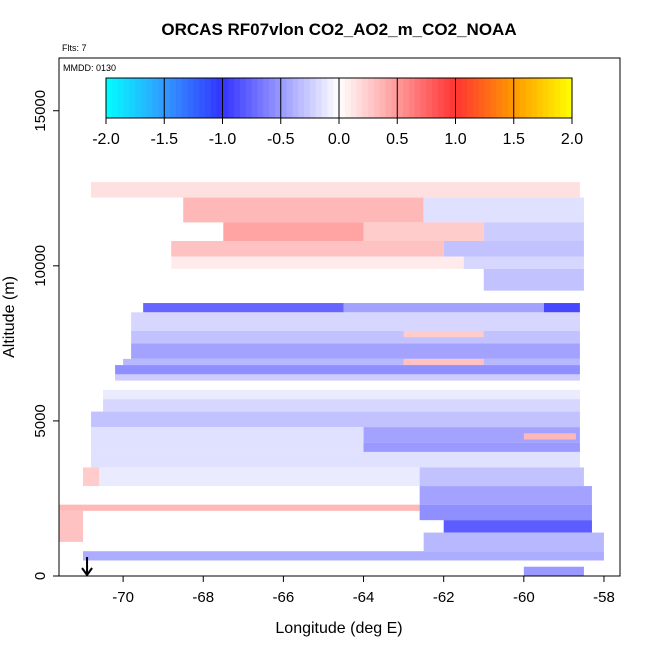 Image resolution: width=650 pixels, height=655 pixels. I want to click on colorbar-tick-label: 2.0, so click(572, 139).